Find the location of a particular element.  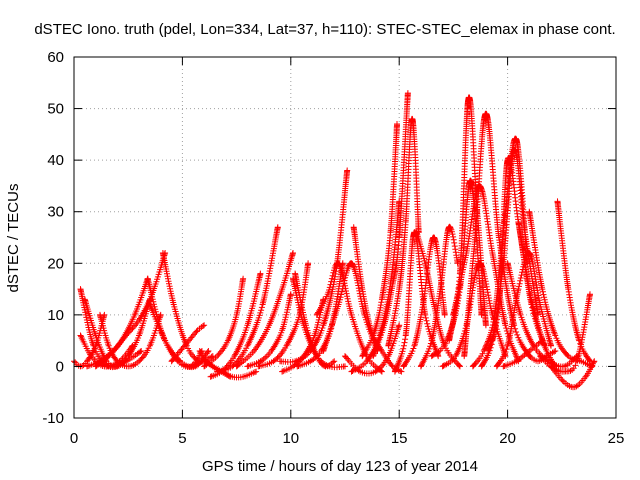

y-tick-label: 60 is located at coordinates (55, 57).